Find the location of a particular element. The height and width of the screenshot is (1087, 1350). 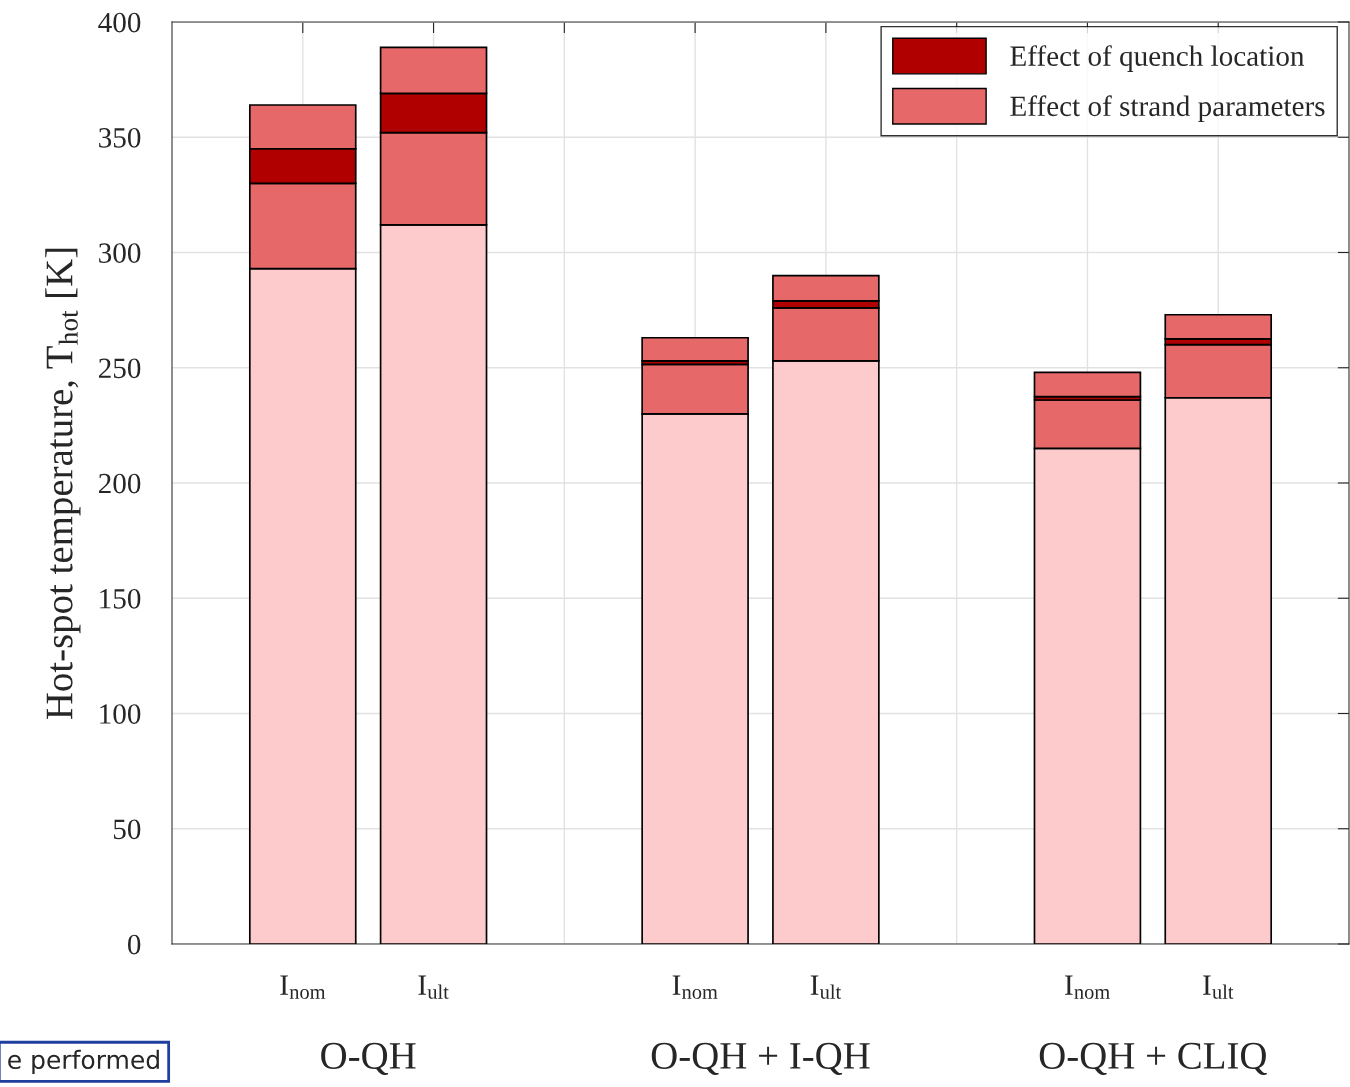

text: O-QH + CLIQ is located at coordinates (1153, 1058).